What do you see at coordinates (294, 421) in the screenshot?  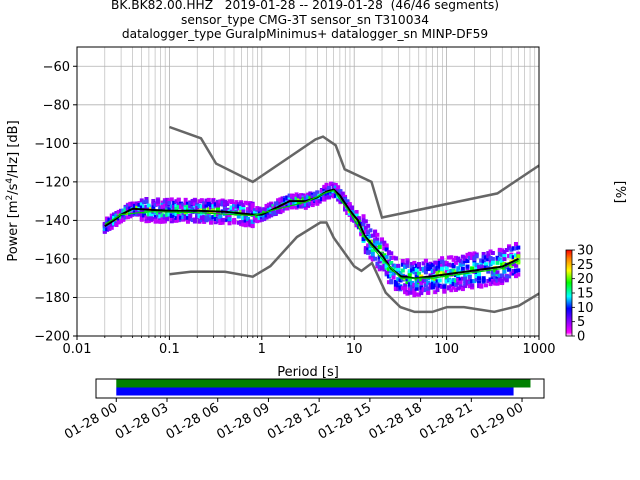 I see `timeline-tick-label: 01-28 12` at bounding box center [294, 421].